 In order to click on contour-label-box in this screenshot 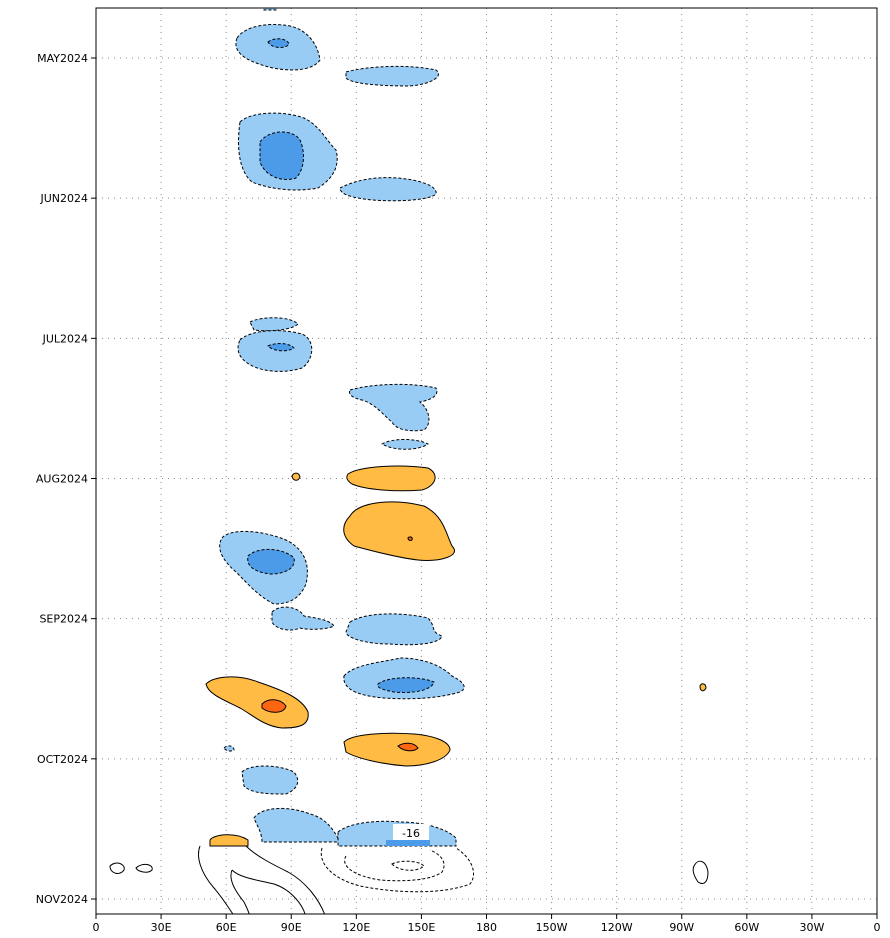, I will do `click(411, 832)`.